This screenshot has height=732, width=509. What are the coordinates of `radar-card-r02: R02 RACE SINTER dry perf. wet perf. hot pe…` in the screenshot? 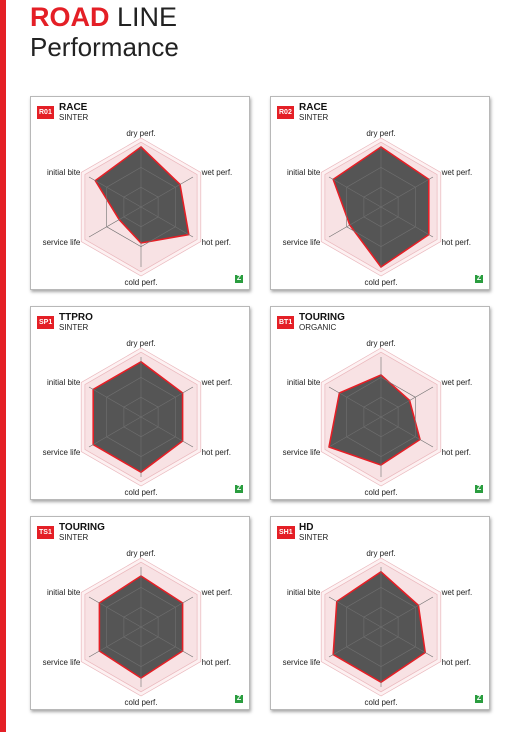 It's located at (380, 193).